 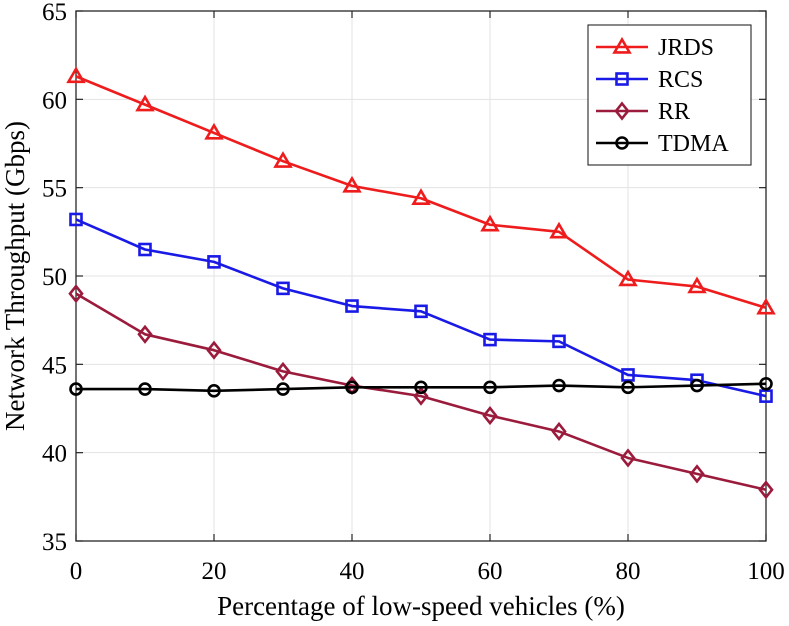 What do you see at coordinates (766, 571) in the screenshot?
I see `x-tick-label: 100` at bounding box center [766, 571].